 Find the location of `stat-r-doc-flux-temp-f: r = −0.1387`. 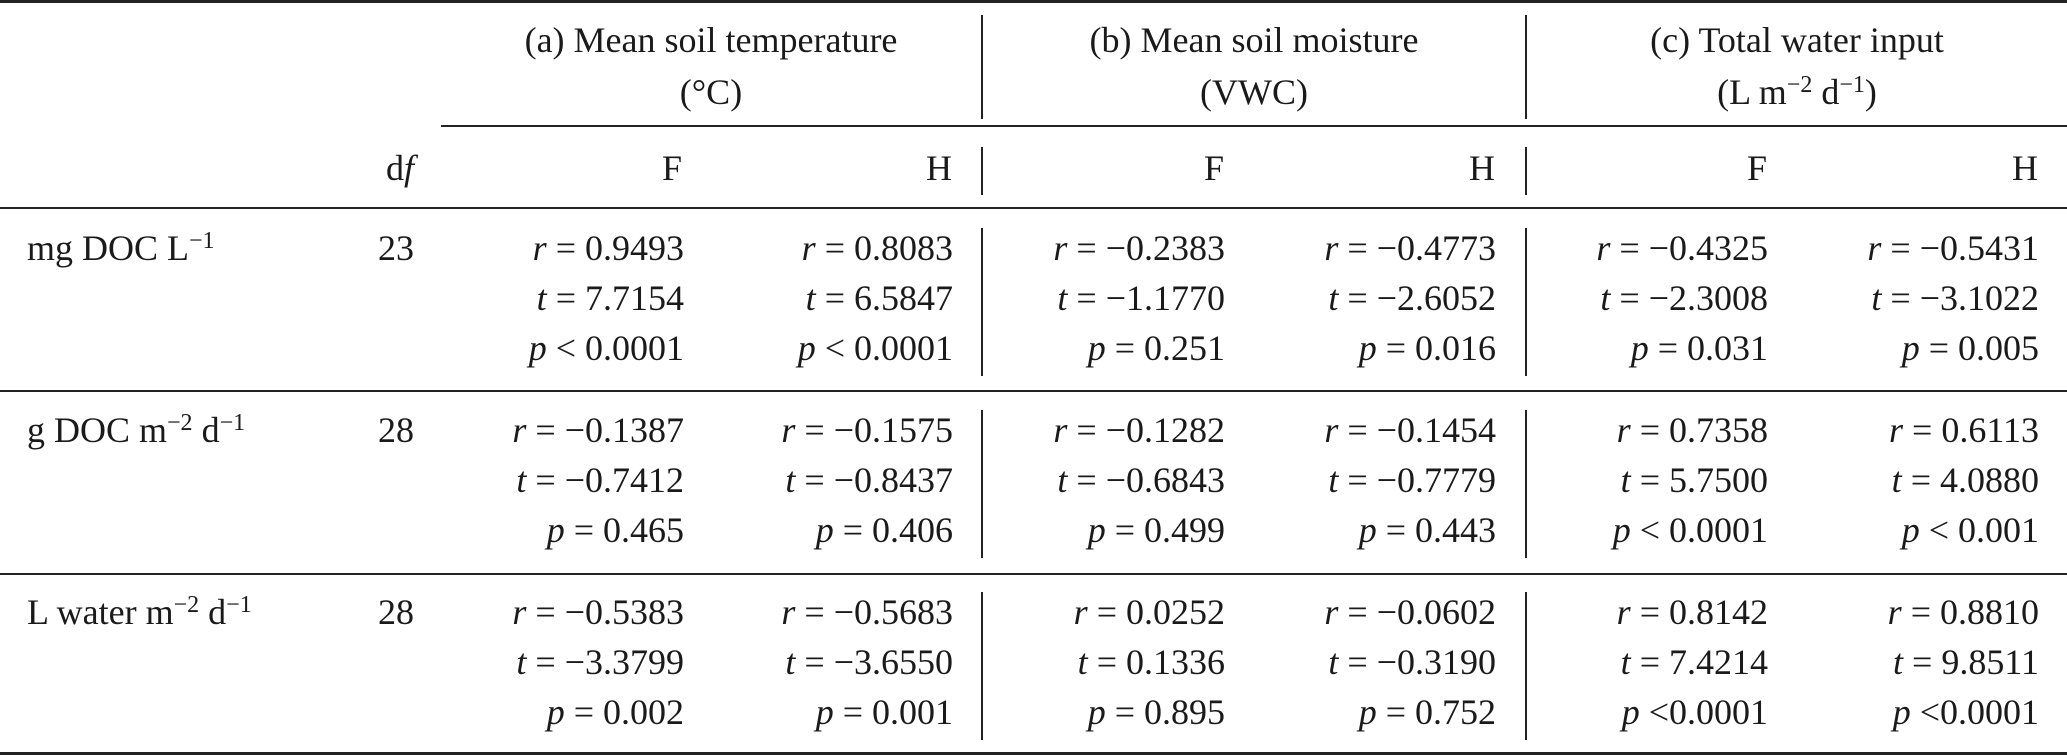

stat-r-doc-flux-temp-f: r = −0.1387 is located at coordinates (598, 430).